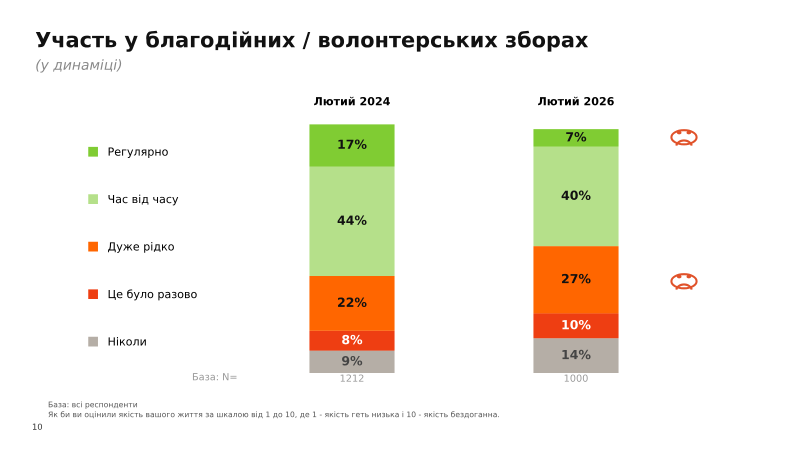  Describe the element at coordinates (576, 378) in the screenshot. I see `text: 1000` at that location.